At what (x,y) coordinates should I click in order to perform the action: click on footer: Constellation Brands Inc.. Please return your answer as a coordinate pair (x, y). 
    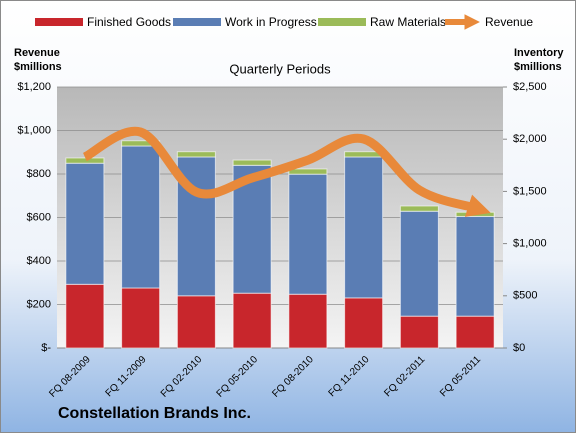
    Looking at the image, I should click on (154, 413).